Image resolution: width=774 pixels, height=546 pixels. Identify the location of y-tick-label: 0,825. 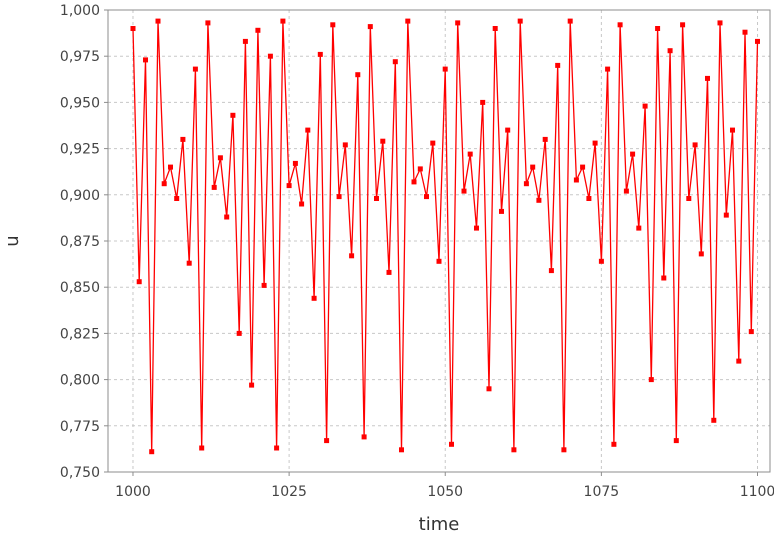
(80, 334).